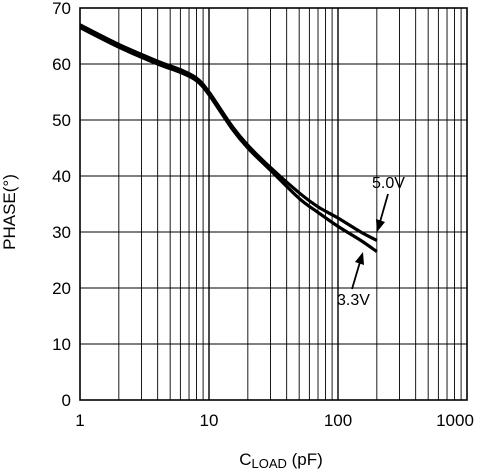 The height and width of the screenshot is (469, 495). I want to click on x-axis-label-subscript: LOAD, so click(268, 462).